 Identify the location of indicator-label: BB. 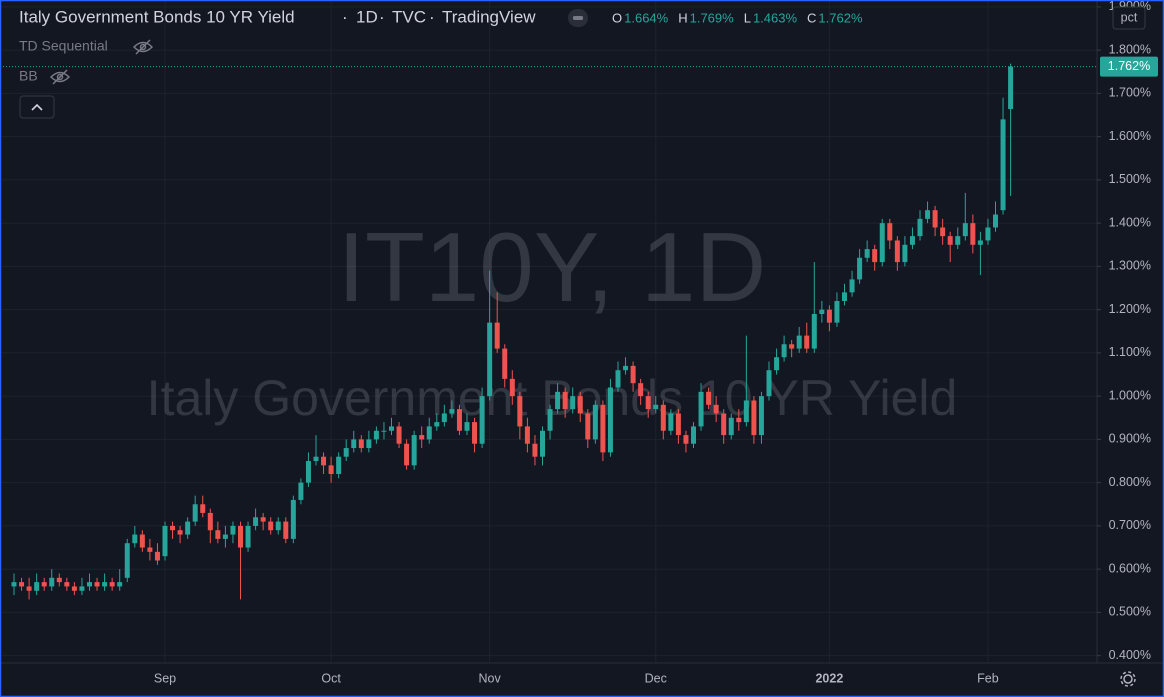
(28, 76).